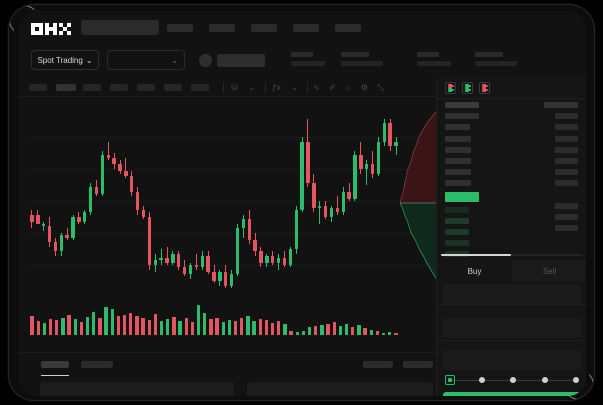 The image size is (603, 405). What do you see at coordinates (512, 394) in the screenshot?
I see `place-buy-order-button` at bounding box center [512, 394].